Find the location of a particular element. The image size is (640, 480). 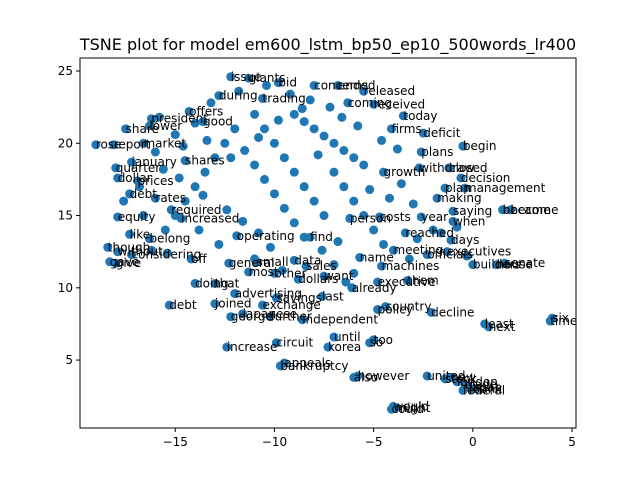

point-label: lower is located at coordinates (165, 126).